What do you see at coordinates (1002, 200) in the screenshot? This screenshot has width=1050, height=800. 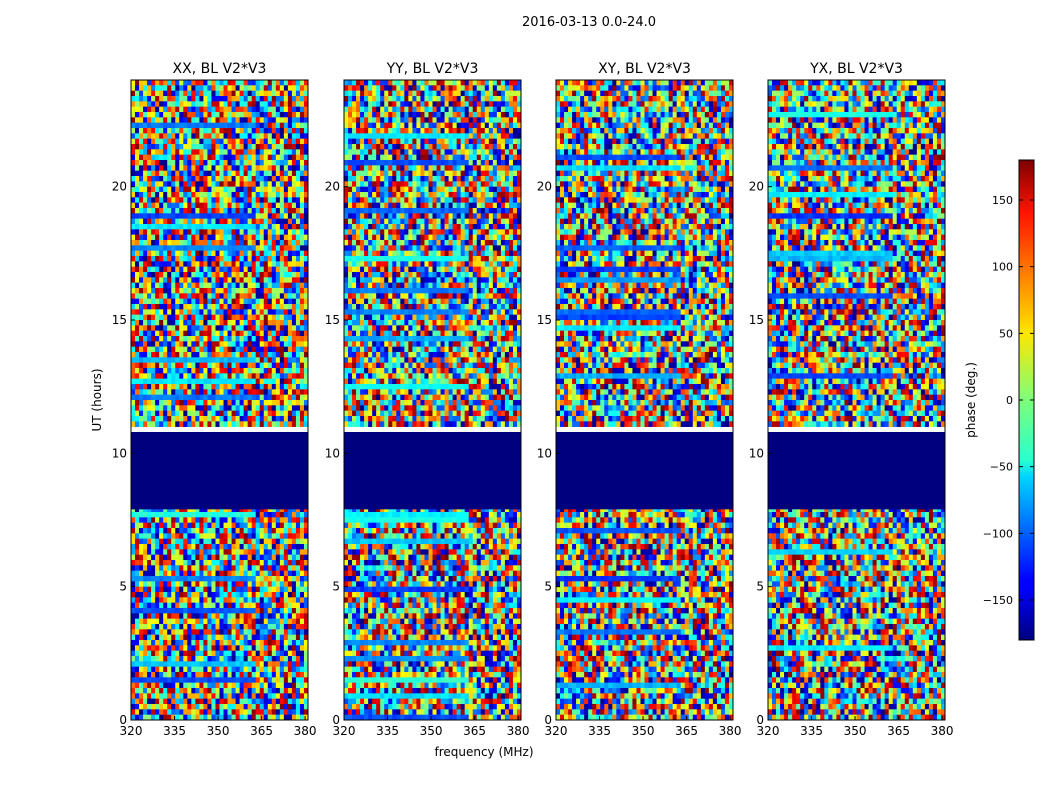 I see `colorbar-tick-label: 150` at bounding box center [1002, 200].